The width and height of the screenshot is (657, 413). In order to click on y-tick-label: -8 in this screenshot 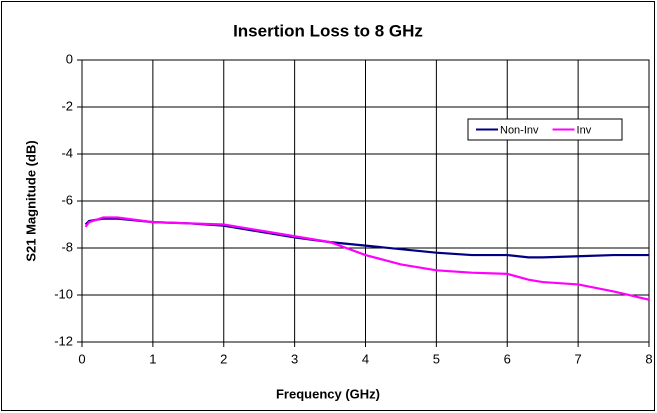, I will do `click(67, 246)`.